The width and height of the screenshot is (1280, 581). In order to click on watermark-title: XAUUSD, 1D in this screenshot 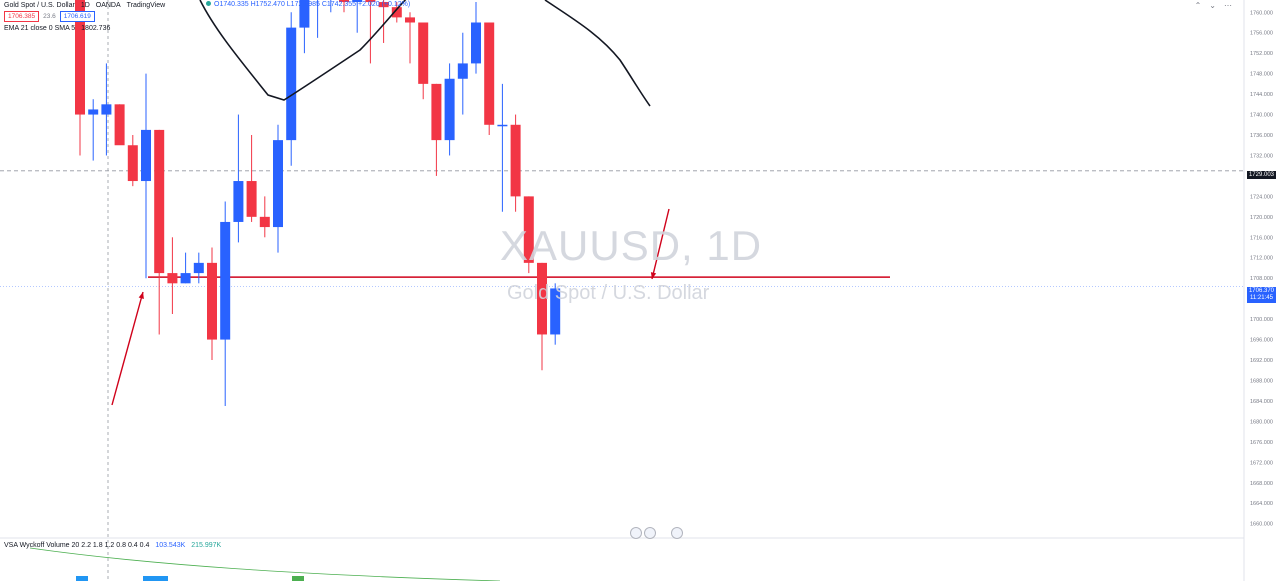, I will do `click(631, 245)`.